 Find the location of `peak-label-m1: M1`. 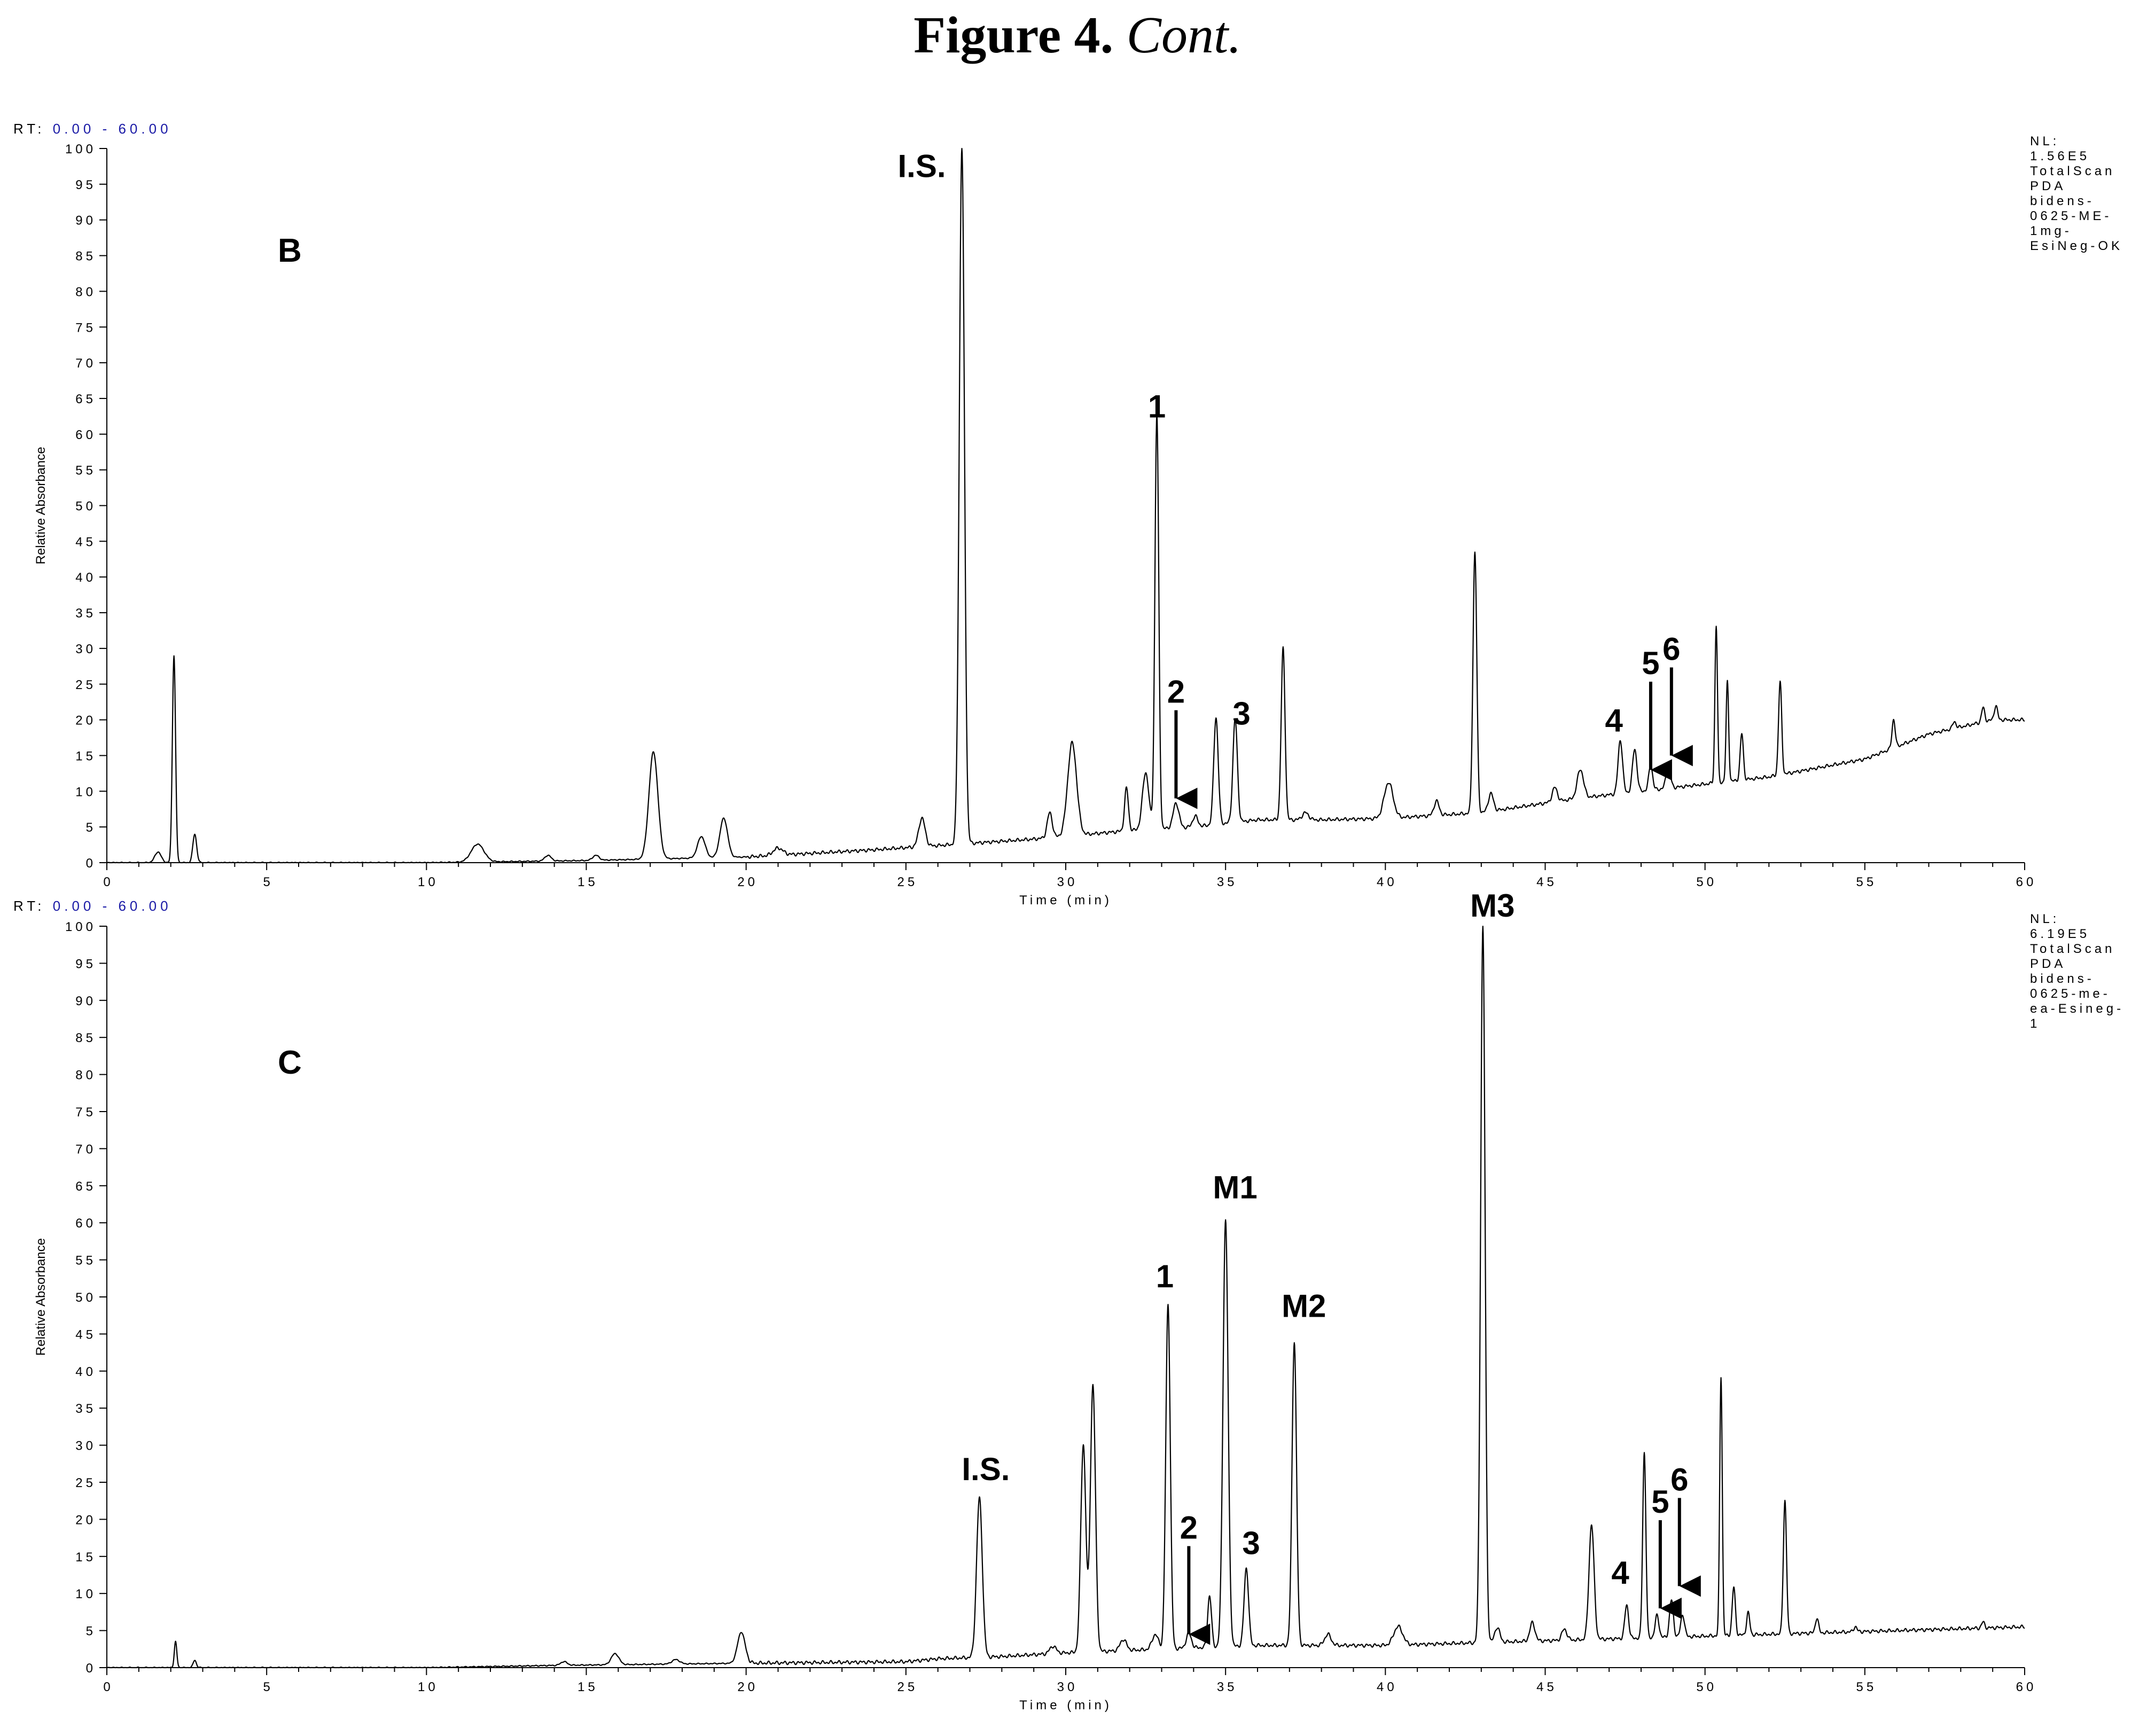

peak-label-m1: M1 is located at coordinates (1235, 1187).